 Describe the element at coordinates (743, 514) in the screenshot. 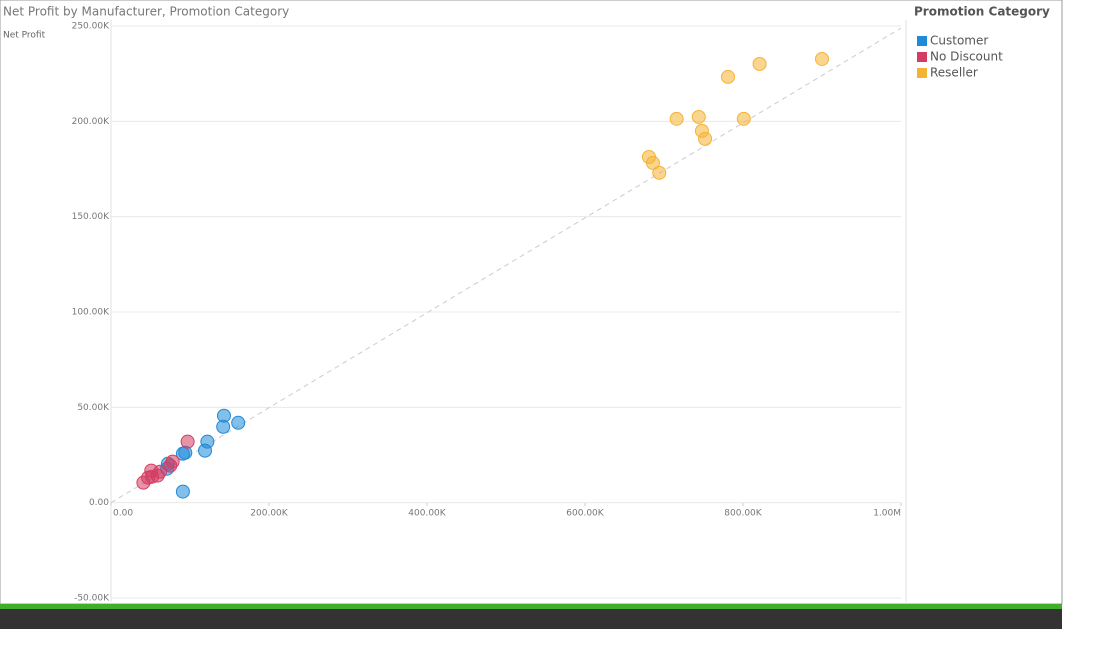

I see `x-tick-label: 800.00K` at that location.